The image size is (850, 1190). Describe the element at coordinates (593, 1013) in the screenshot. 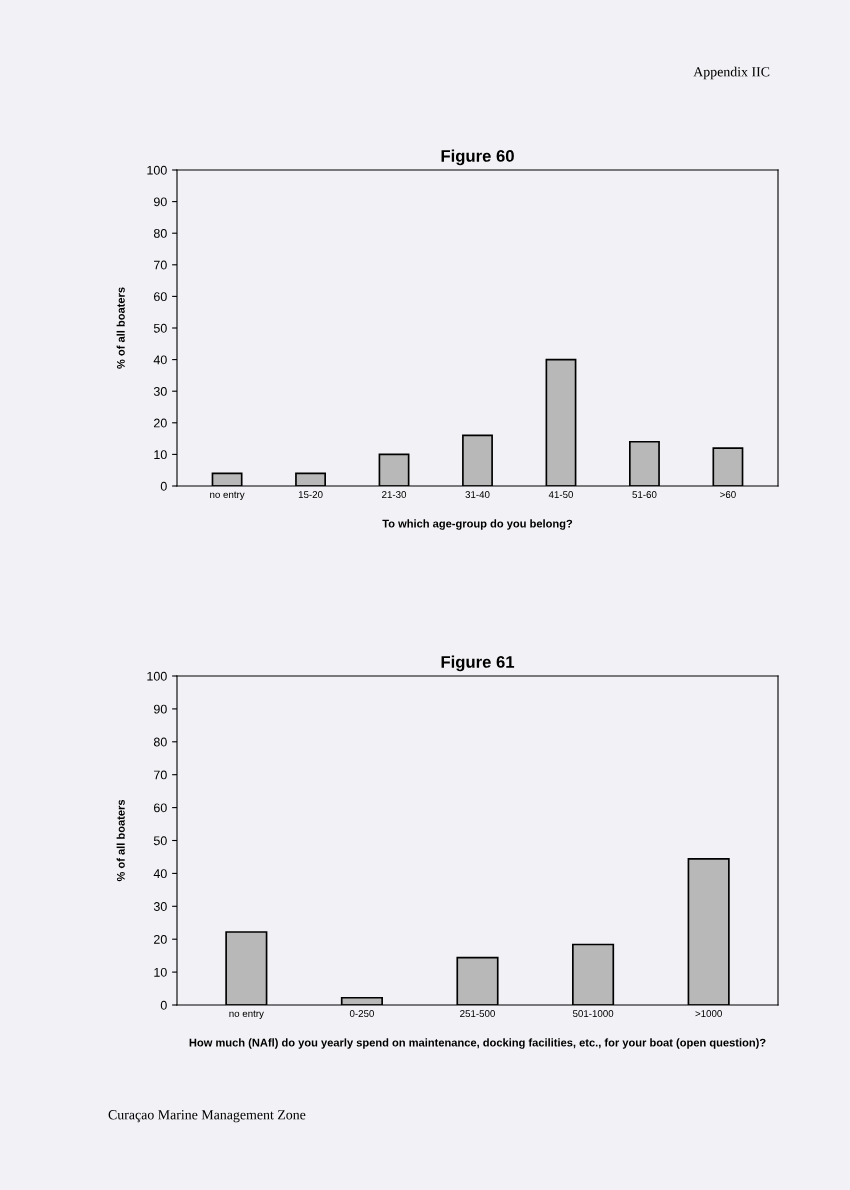

I see `x-tick-label: 501-1000` at that location.